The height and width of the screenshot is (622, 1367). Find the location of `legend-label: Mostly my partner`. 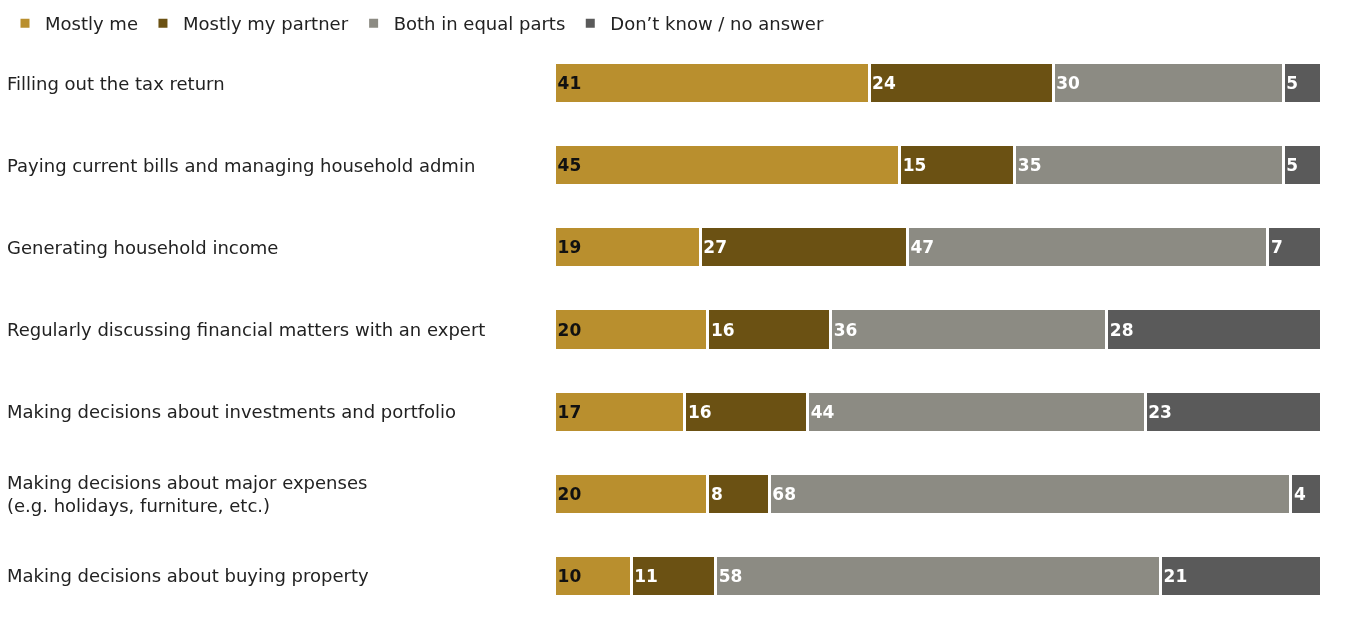

legend-label: Mostly my partner is located at coordinates (265, 24).